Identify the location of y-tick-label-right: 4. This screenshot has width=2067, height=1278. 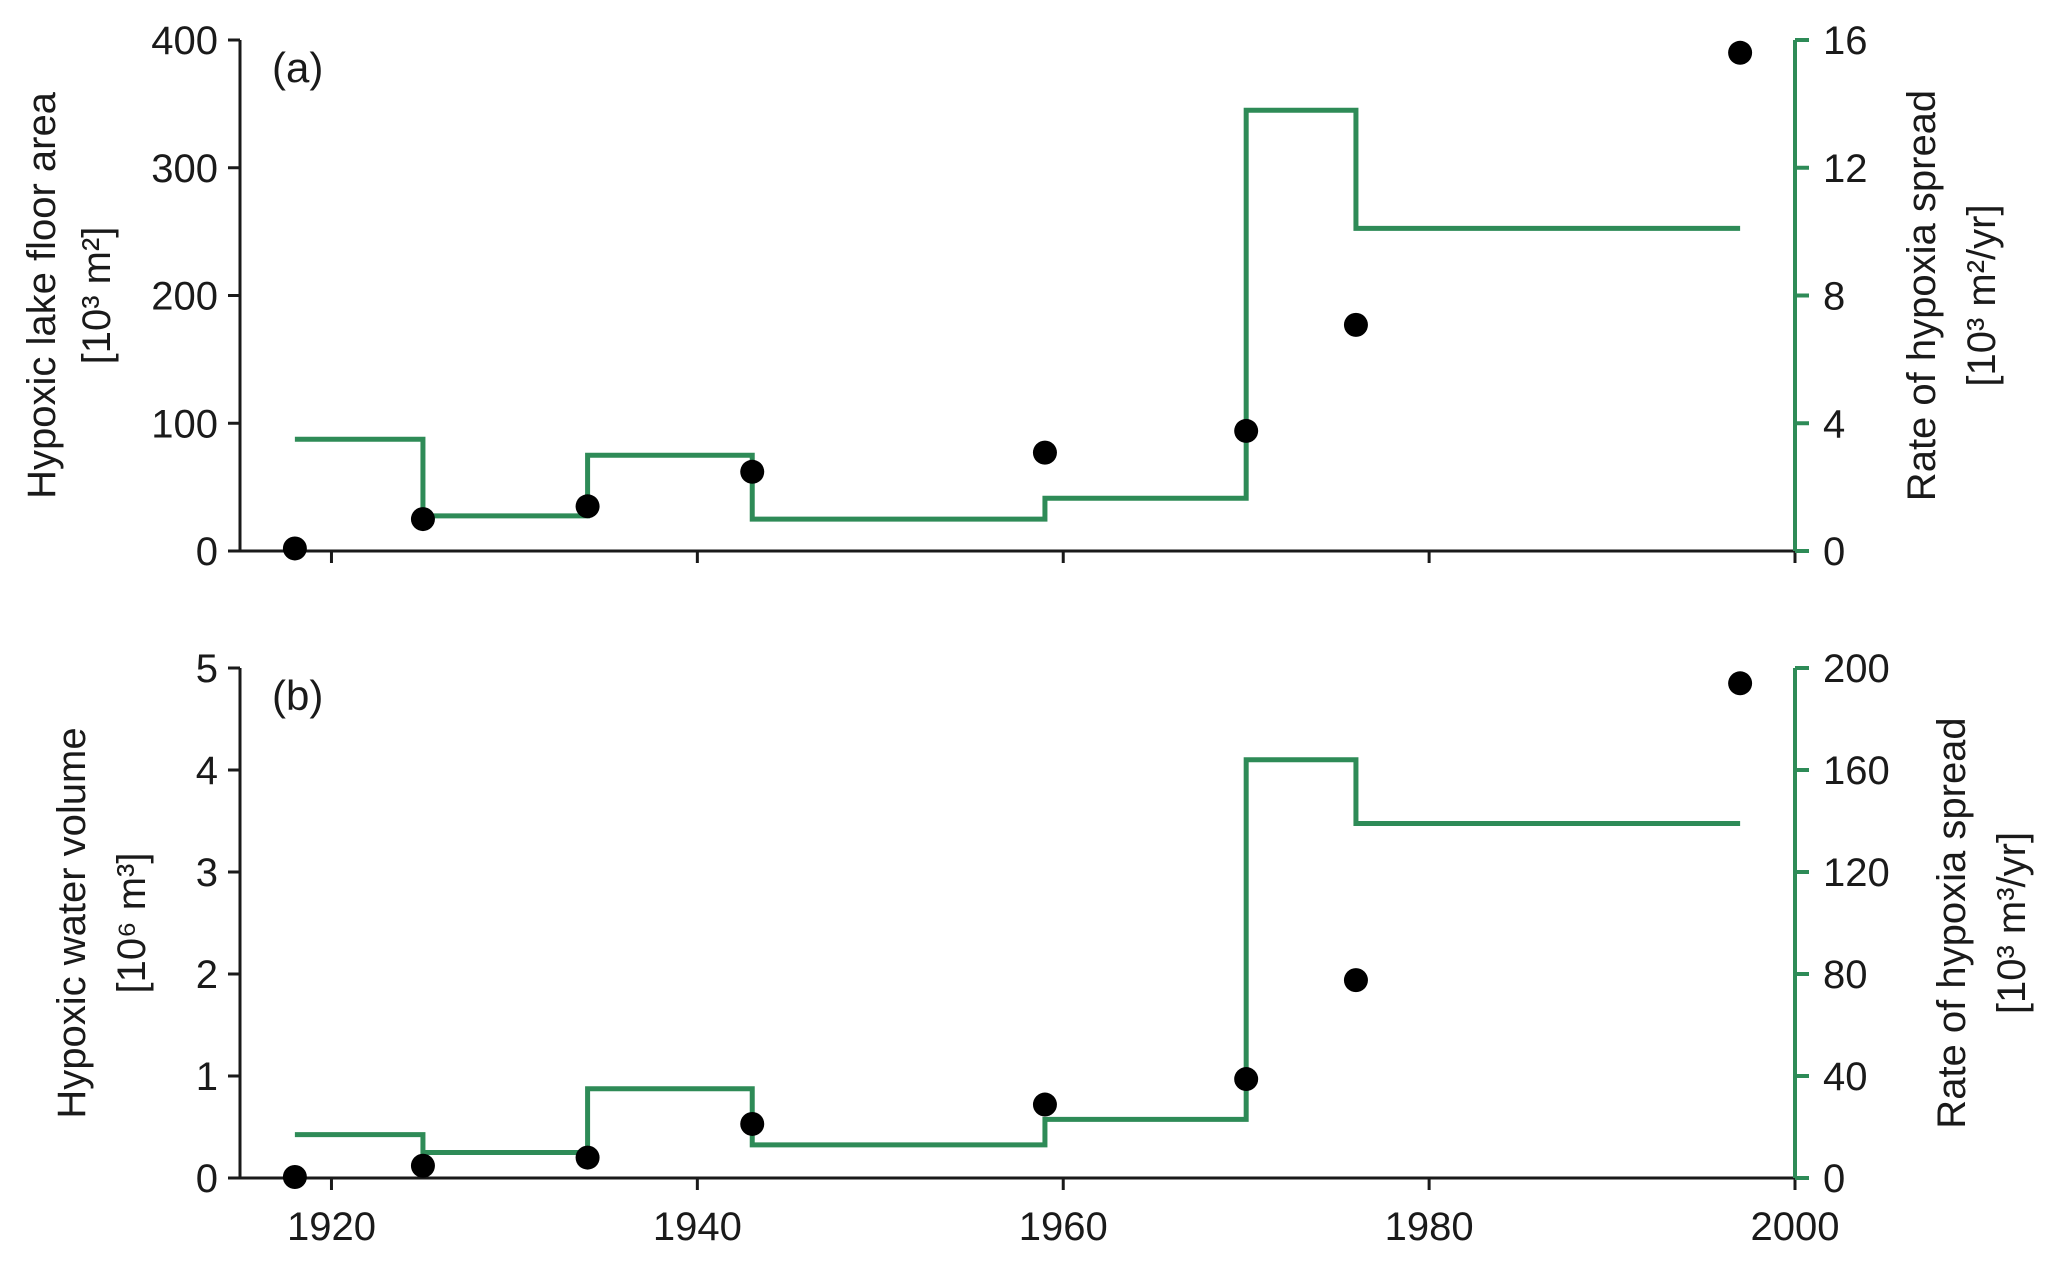
(1834, 424).